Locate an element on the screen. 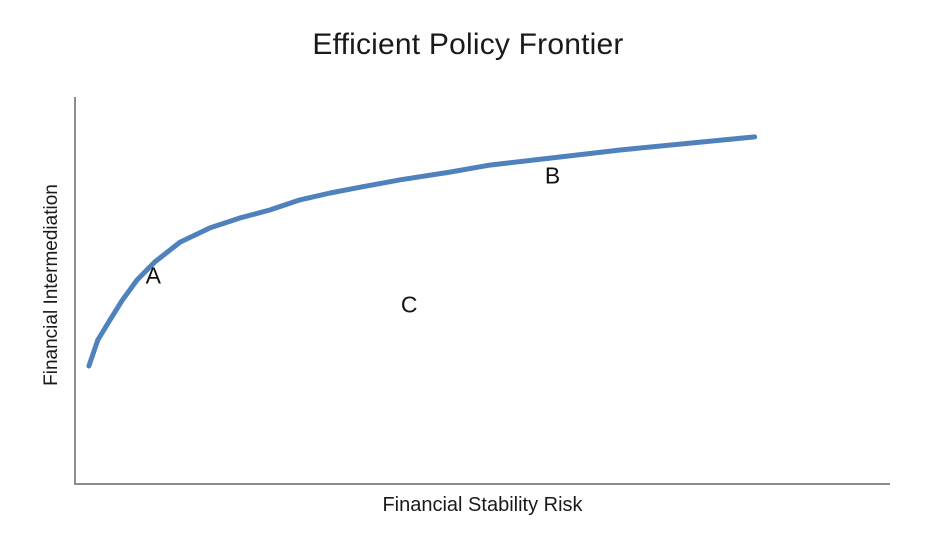  point-label-b: B is located at coordinates (552, 175).